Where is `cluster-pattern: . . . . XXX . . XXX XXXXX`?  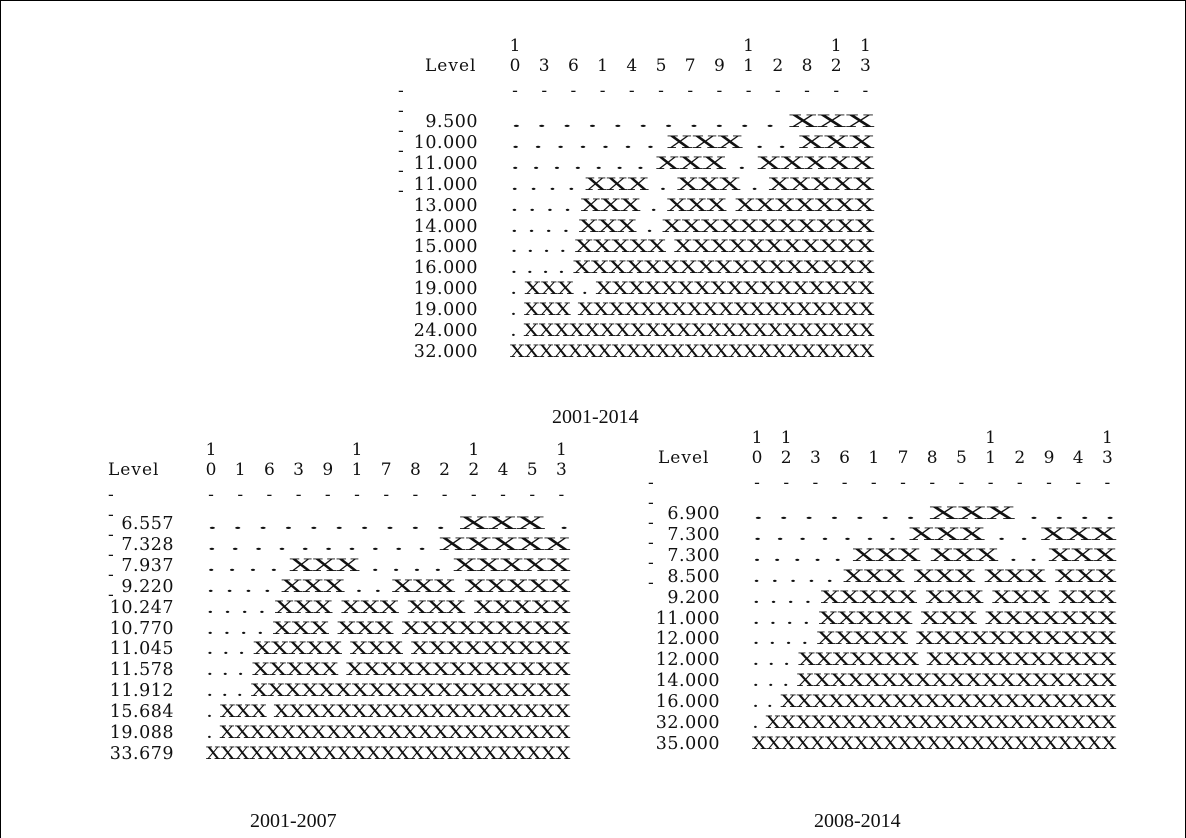
cluster-pattern: . . . . XXX . . XXX XXXXX is located at coordinates (388, 586).